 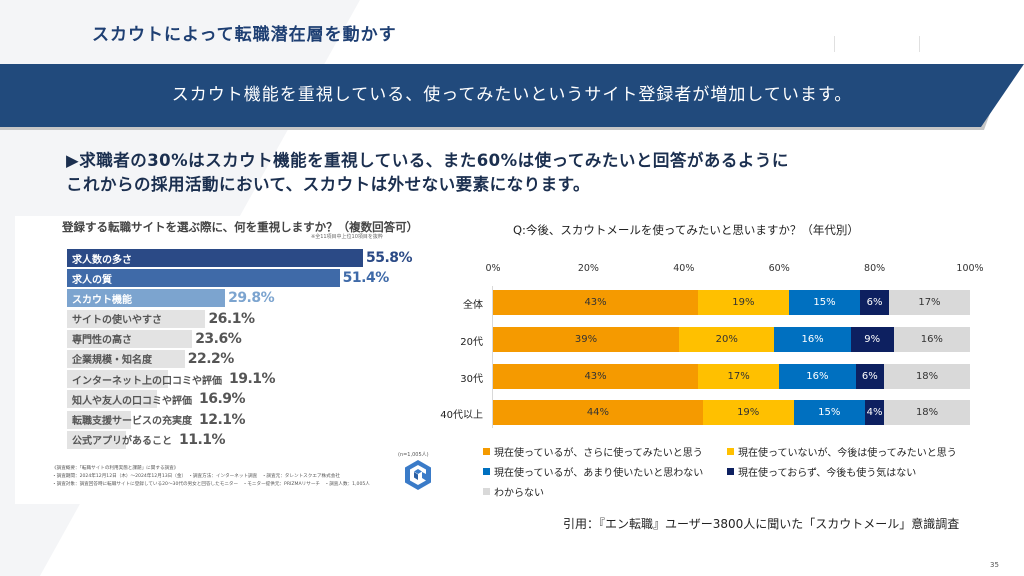 I want to click on left-chart-row: インターネット上の口コミや評価 19.1%, so click(x=247, y=379).